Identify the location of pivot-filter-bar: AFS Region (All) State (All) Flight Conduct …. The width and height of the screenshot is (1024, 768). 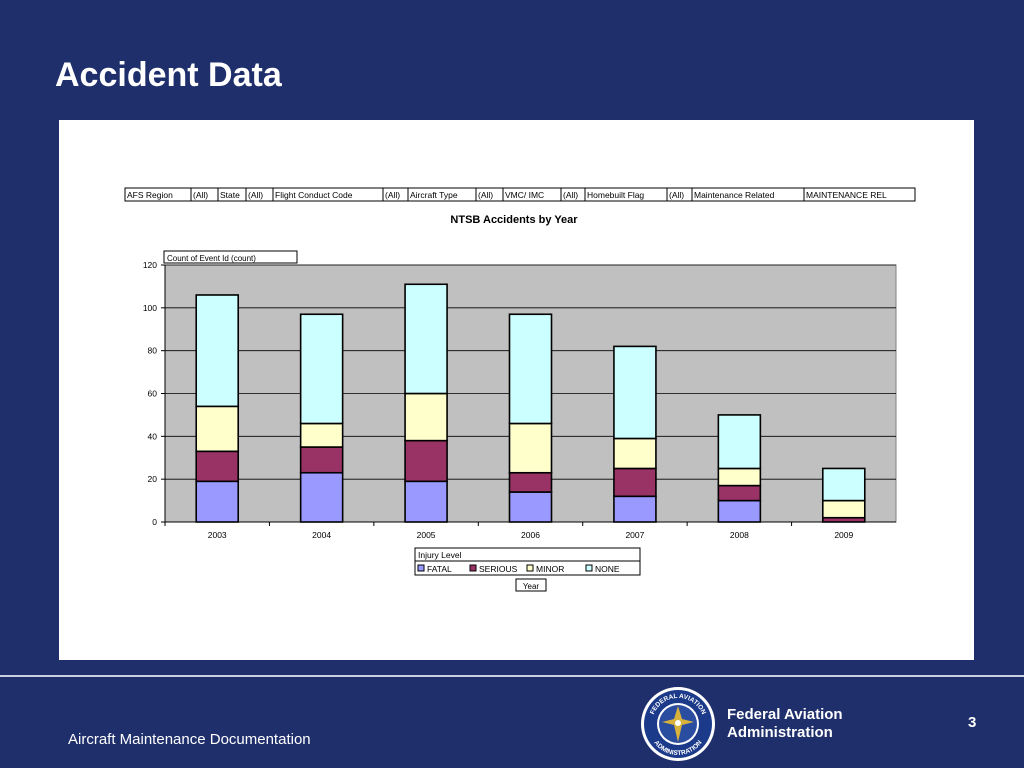
(520, 194).